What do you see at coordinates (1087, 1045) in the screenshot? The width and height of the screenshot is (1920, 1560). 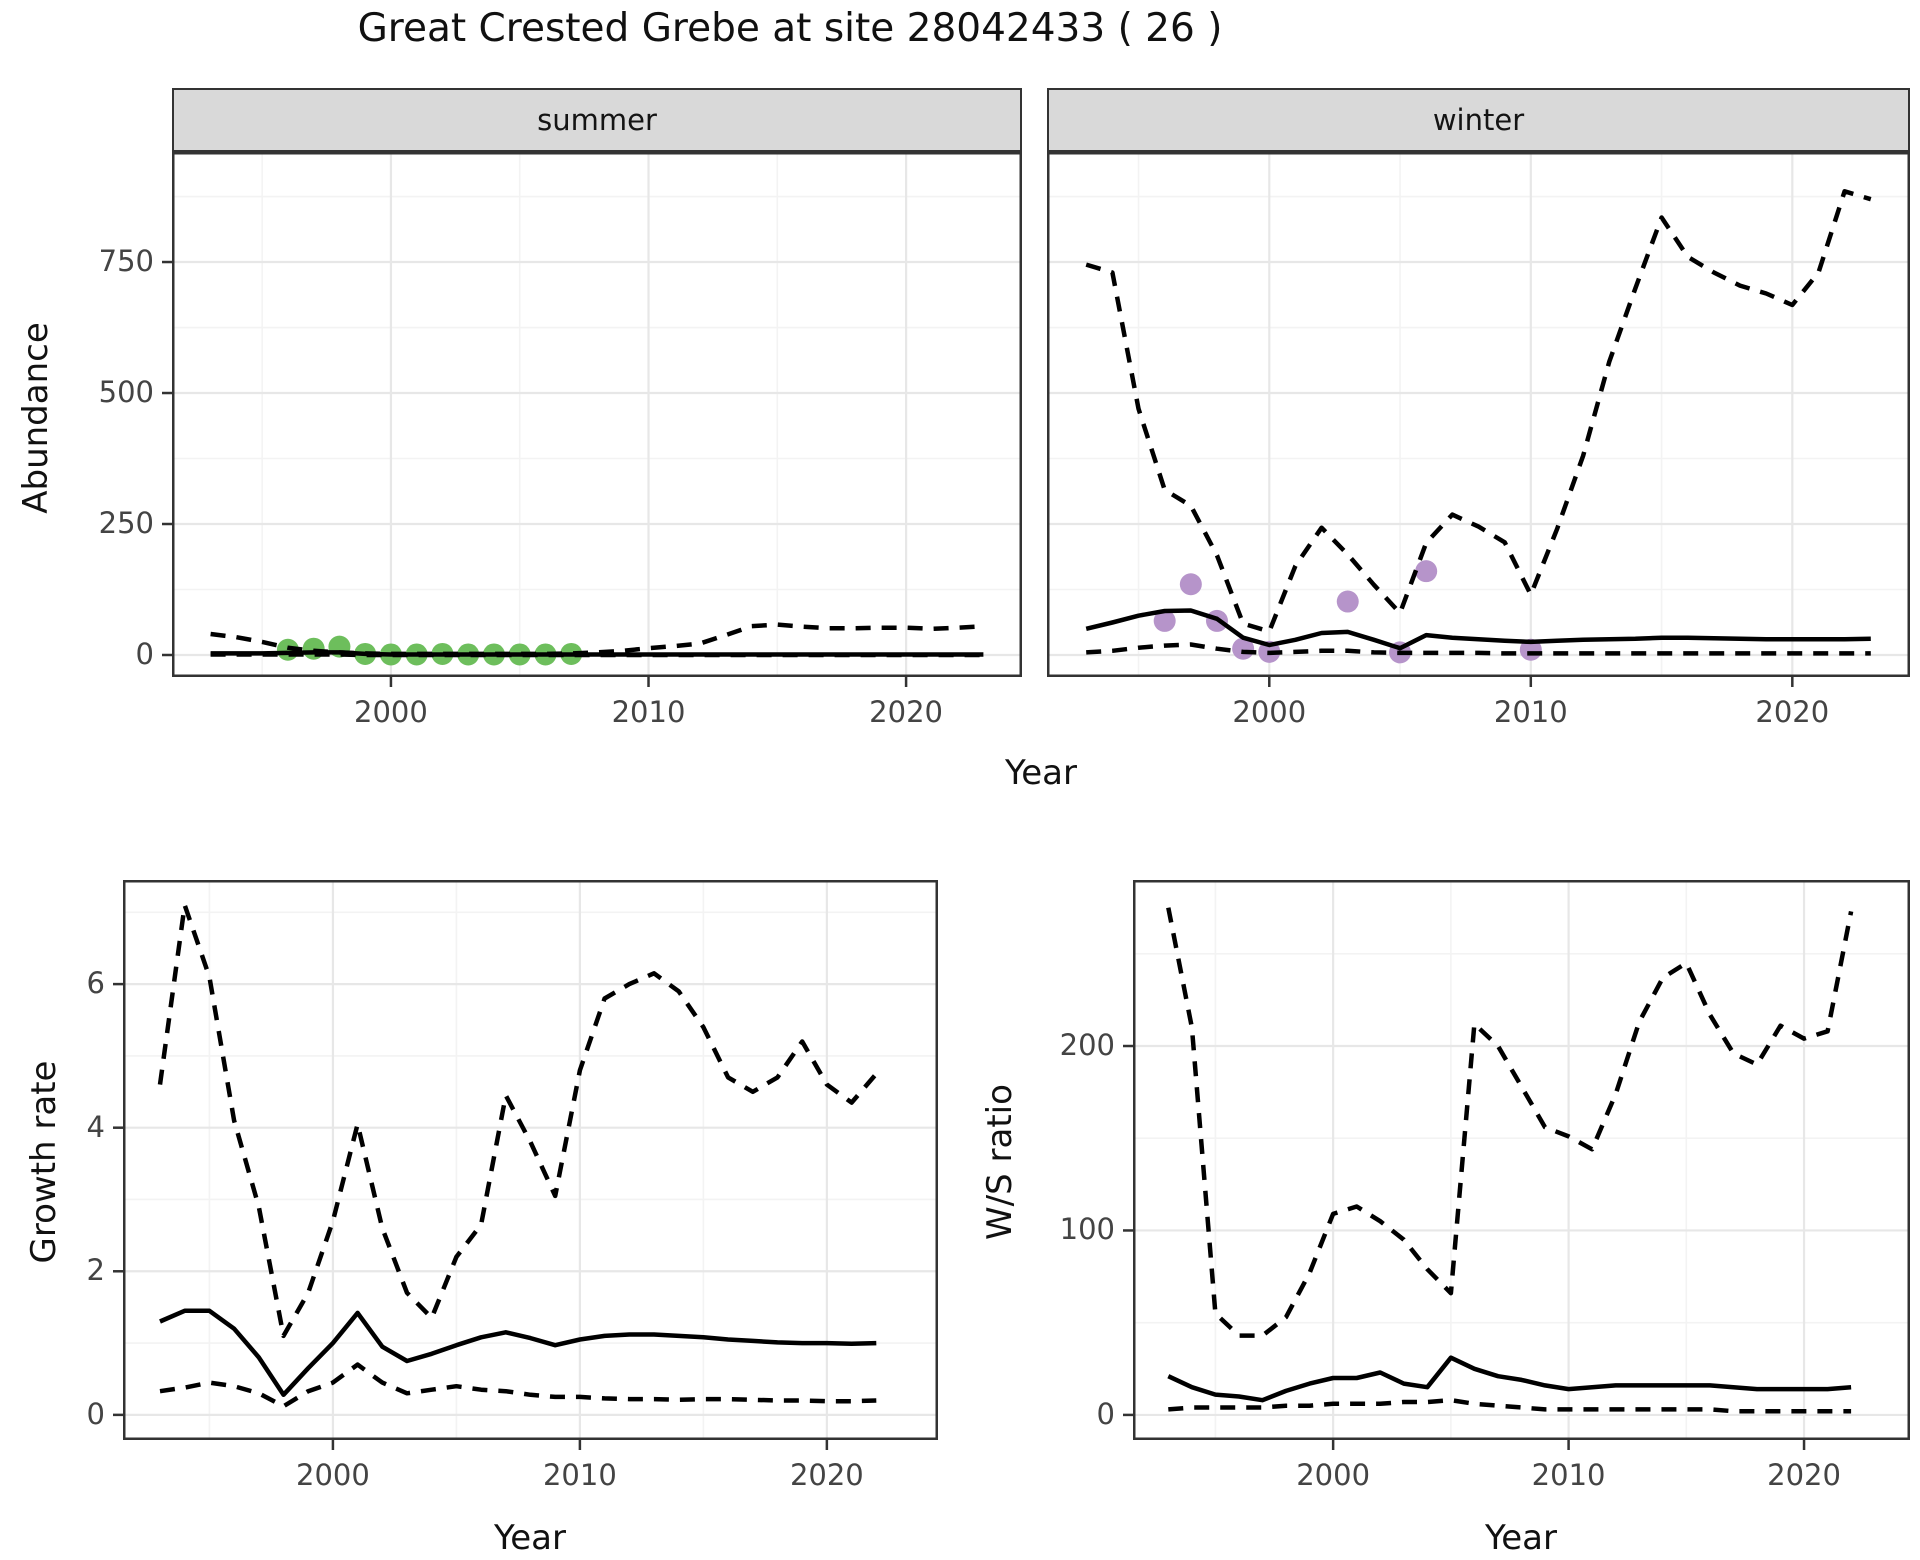 I see `y-tick-label: 200` at bounding box center [1087, 1045].